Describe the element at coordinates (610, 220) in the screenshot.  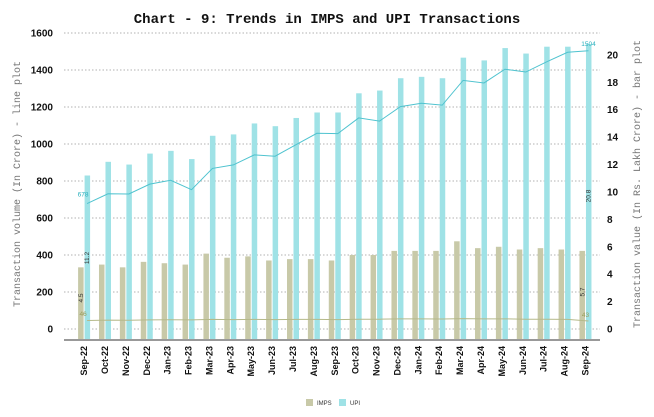
I see `y-right-tick: 8` at that location.